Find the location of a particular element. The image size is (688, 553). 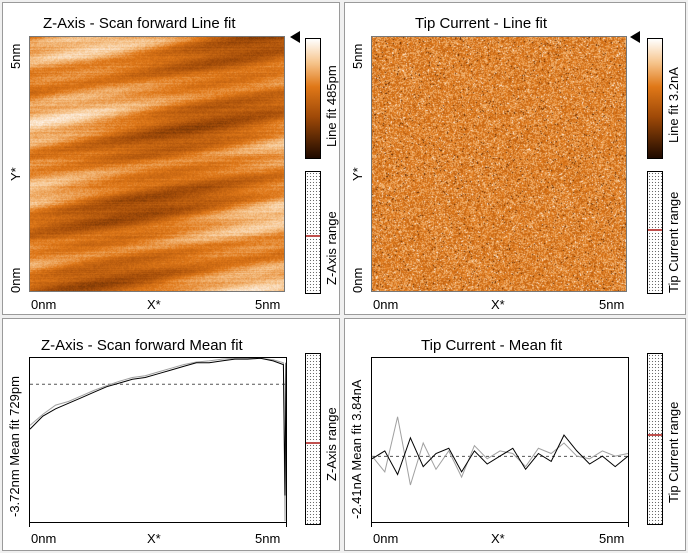

z-colorbar is located at coordinates (313, 98).